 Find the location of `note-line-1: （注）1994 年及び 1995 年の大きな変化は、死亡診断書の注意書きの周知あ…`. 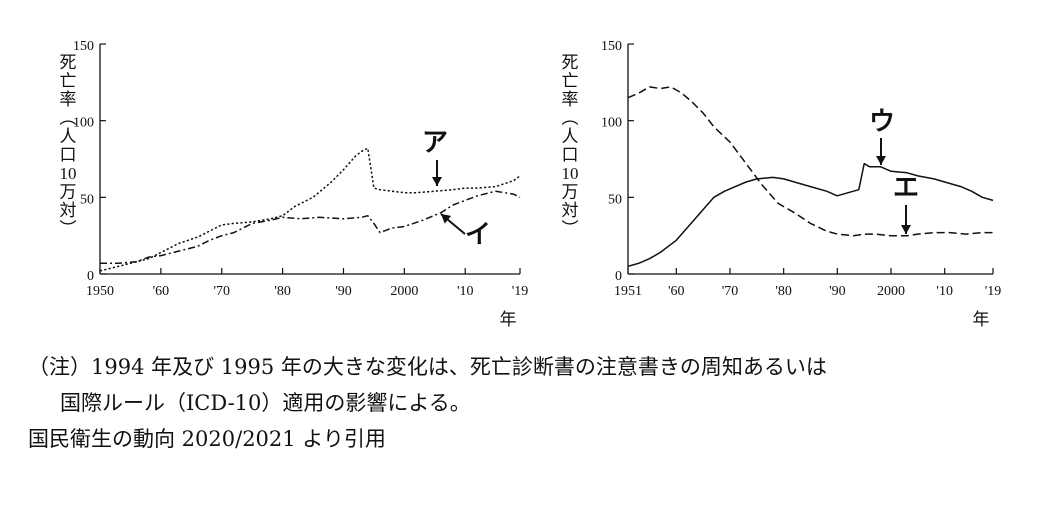

note-line-1: （注）1994 年及び 1995 年の大きな変化は、死亡診断書の注意書きの周知あ… is located at coordinates (427, 367).